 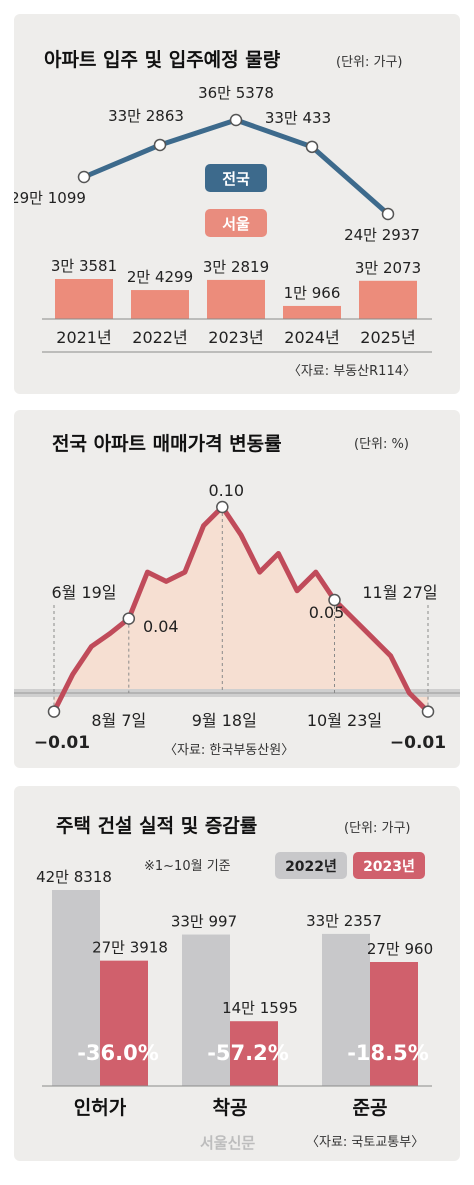 I want to click on seoul-value-label: 3만 2819, so click(x=236, y=267).